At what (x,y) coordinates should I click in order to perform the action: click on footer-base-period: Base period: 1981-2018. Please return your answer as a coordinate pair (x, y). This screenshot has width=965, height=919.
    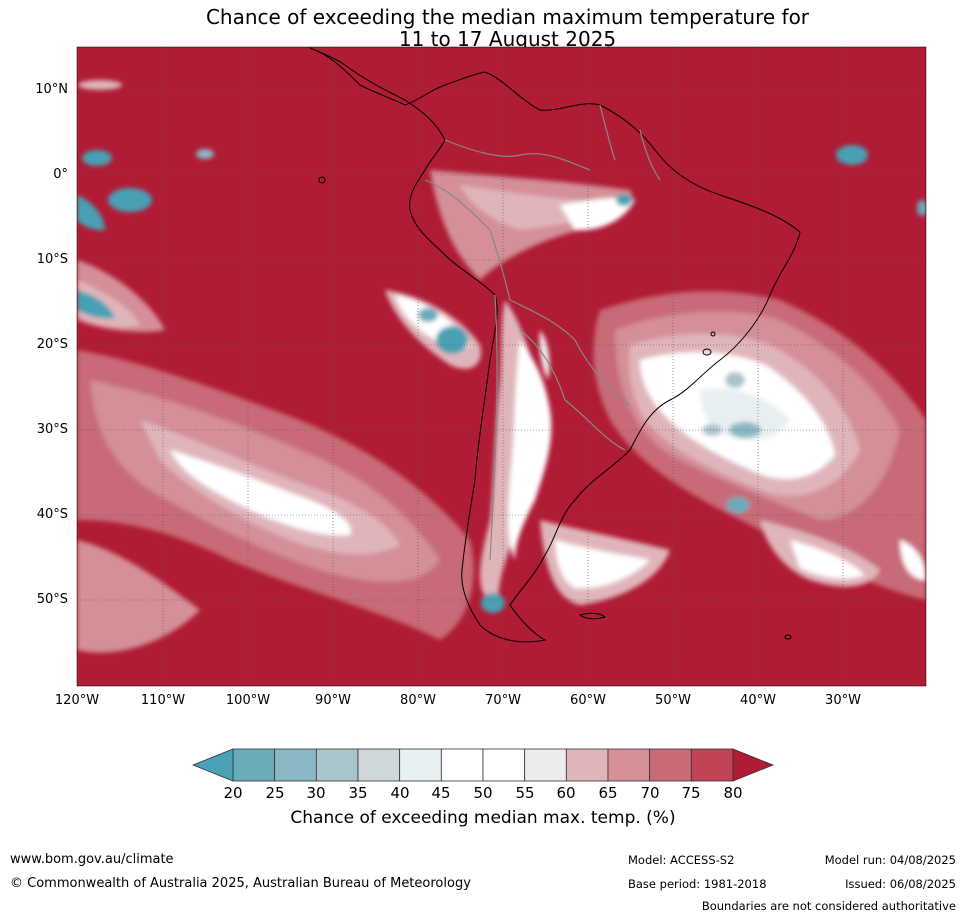
    Looking at the image, I should click on (697, 884).